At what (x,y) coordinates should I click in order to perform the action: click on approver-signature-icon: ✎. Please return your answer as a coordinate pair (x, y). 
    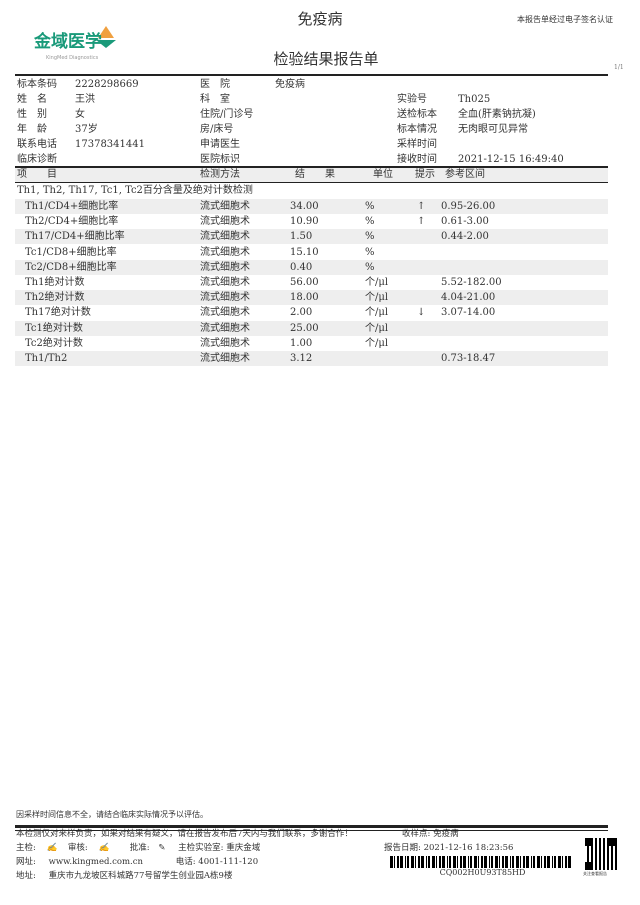
    Looking at the image, I should click on (162, 848).